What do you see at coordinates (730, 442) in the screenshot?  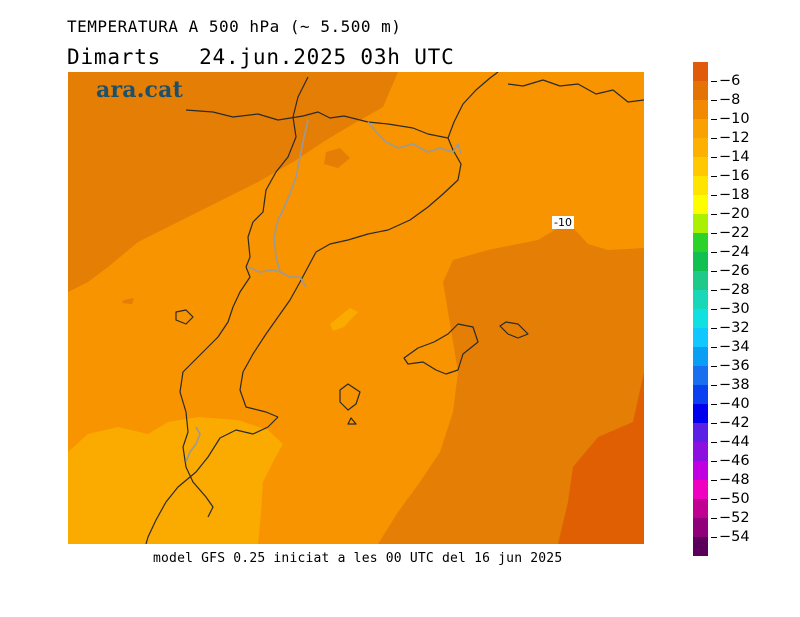 I see `legend-label: −44` at bounding box center [730, 442].